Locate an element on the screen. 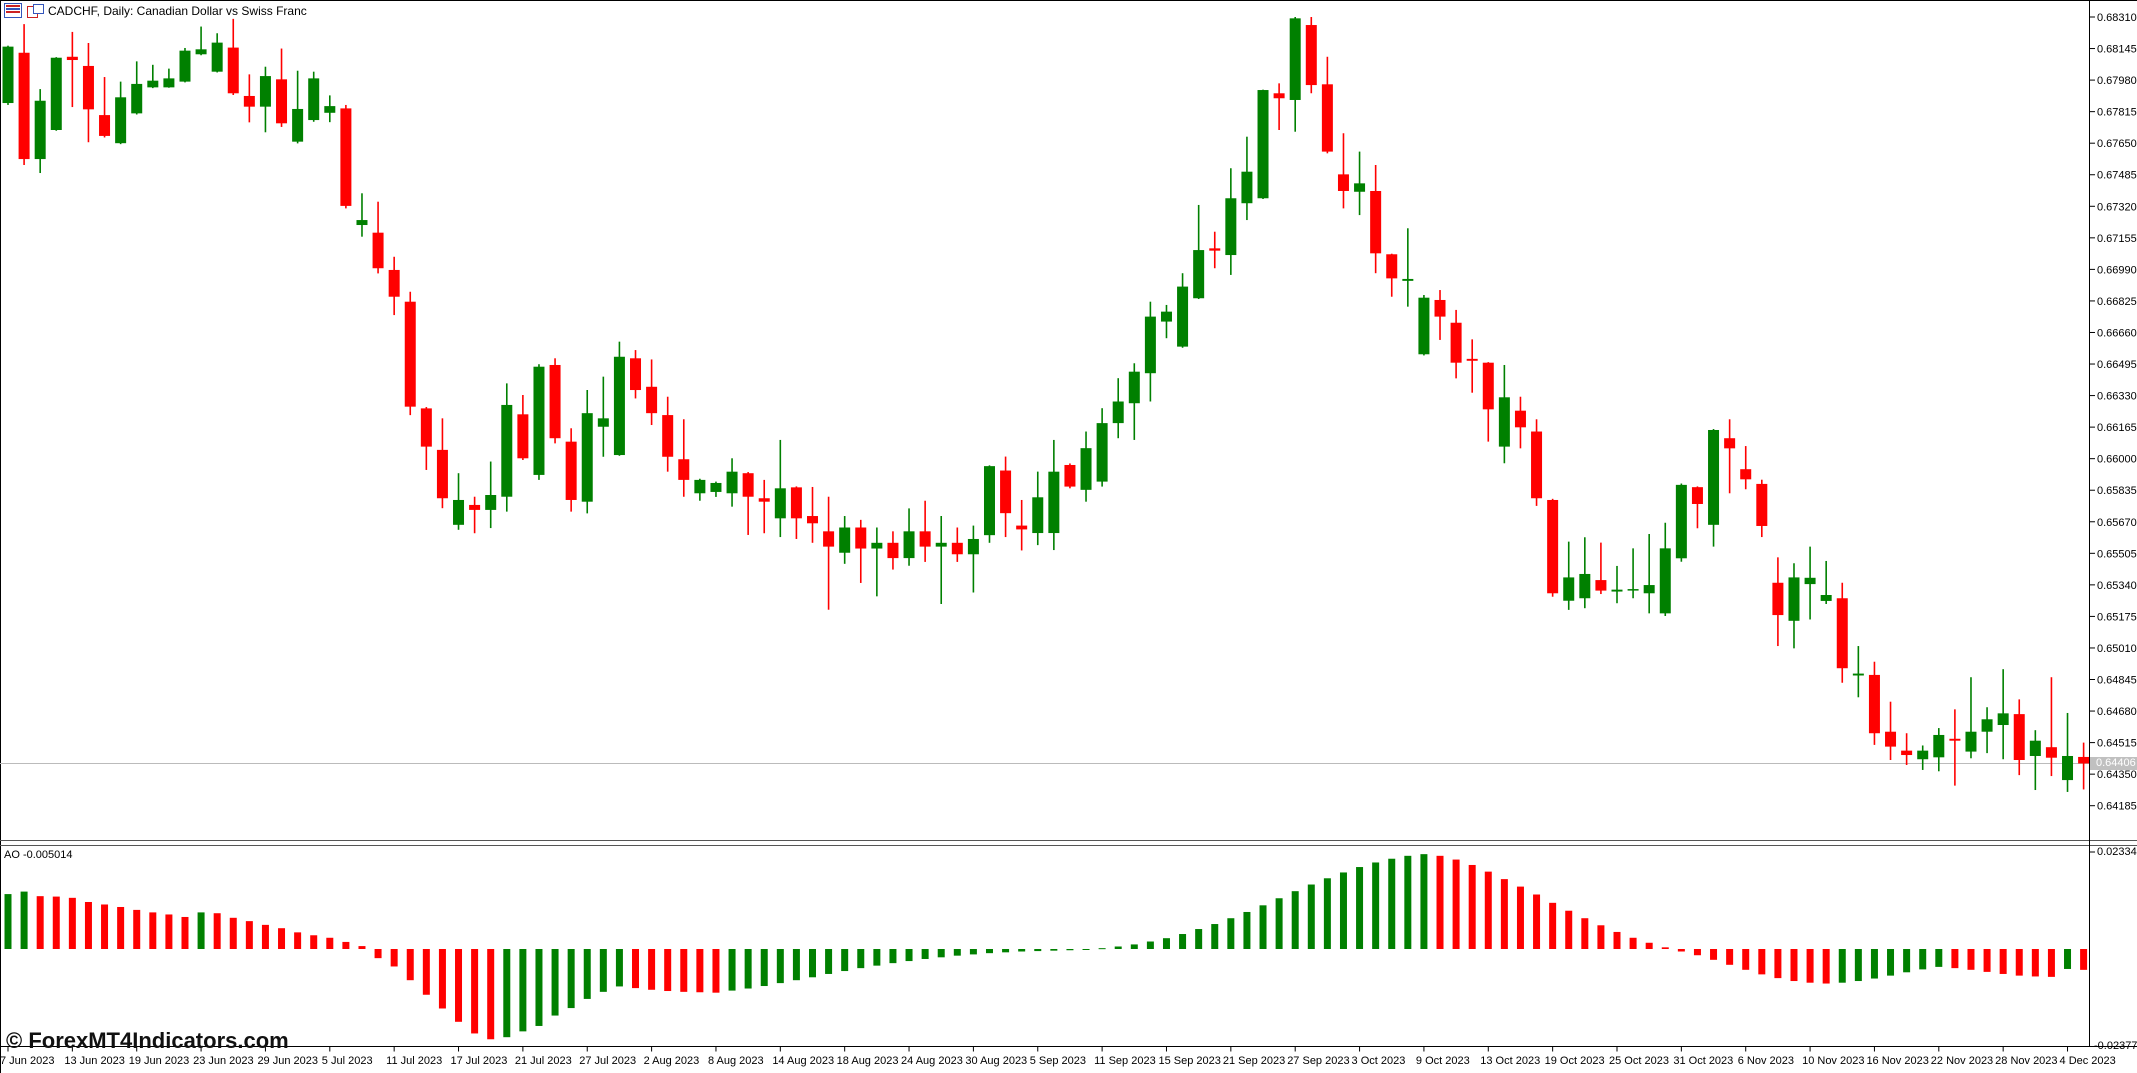  date-axis-label: 13 Jun 2023 is located at coordinates (94, 1061).